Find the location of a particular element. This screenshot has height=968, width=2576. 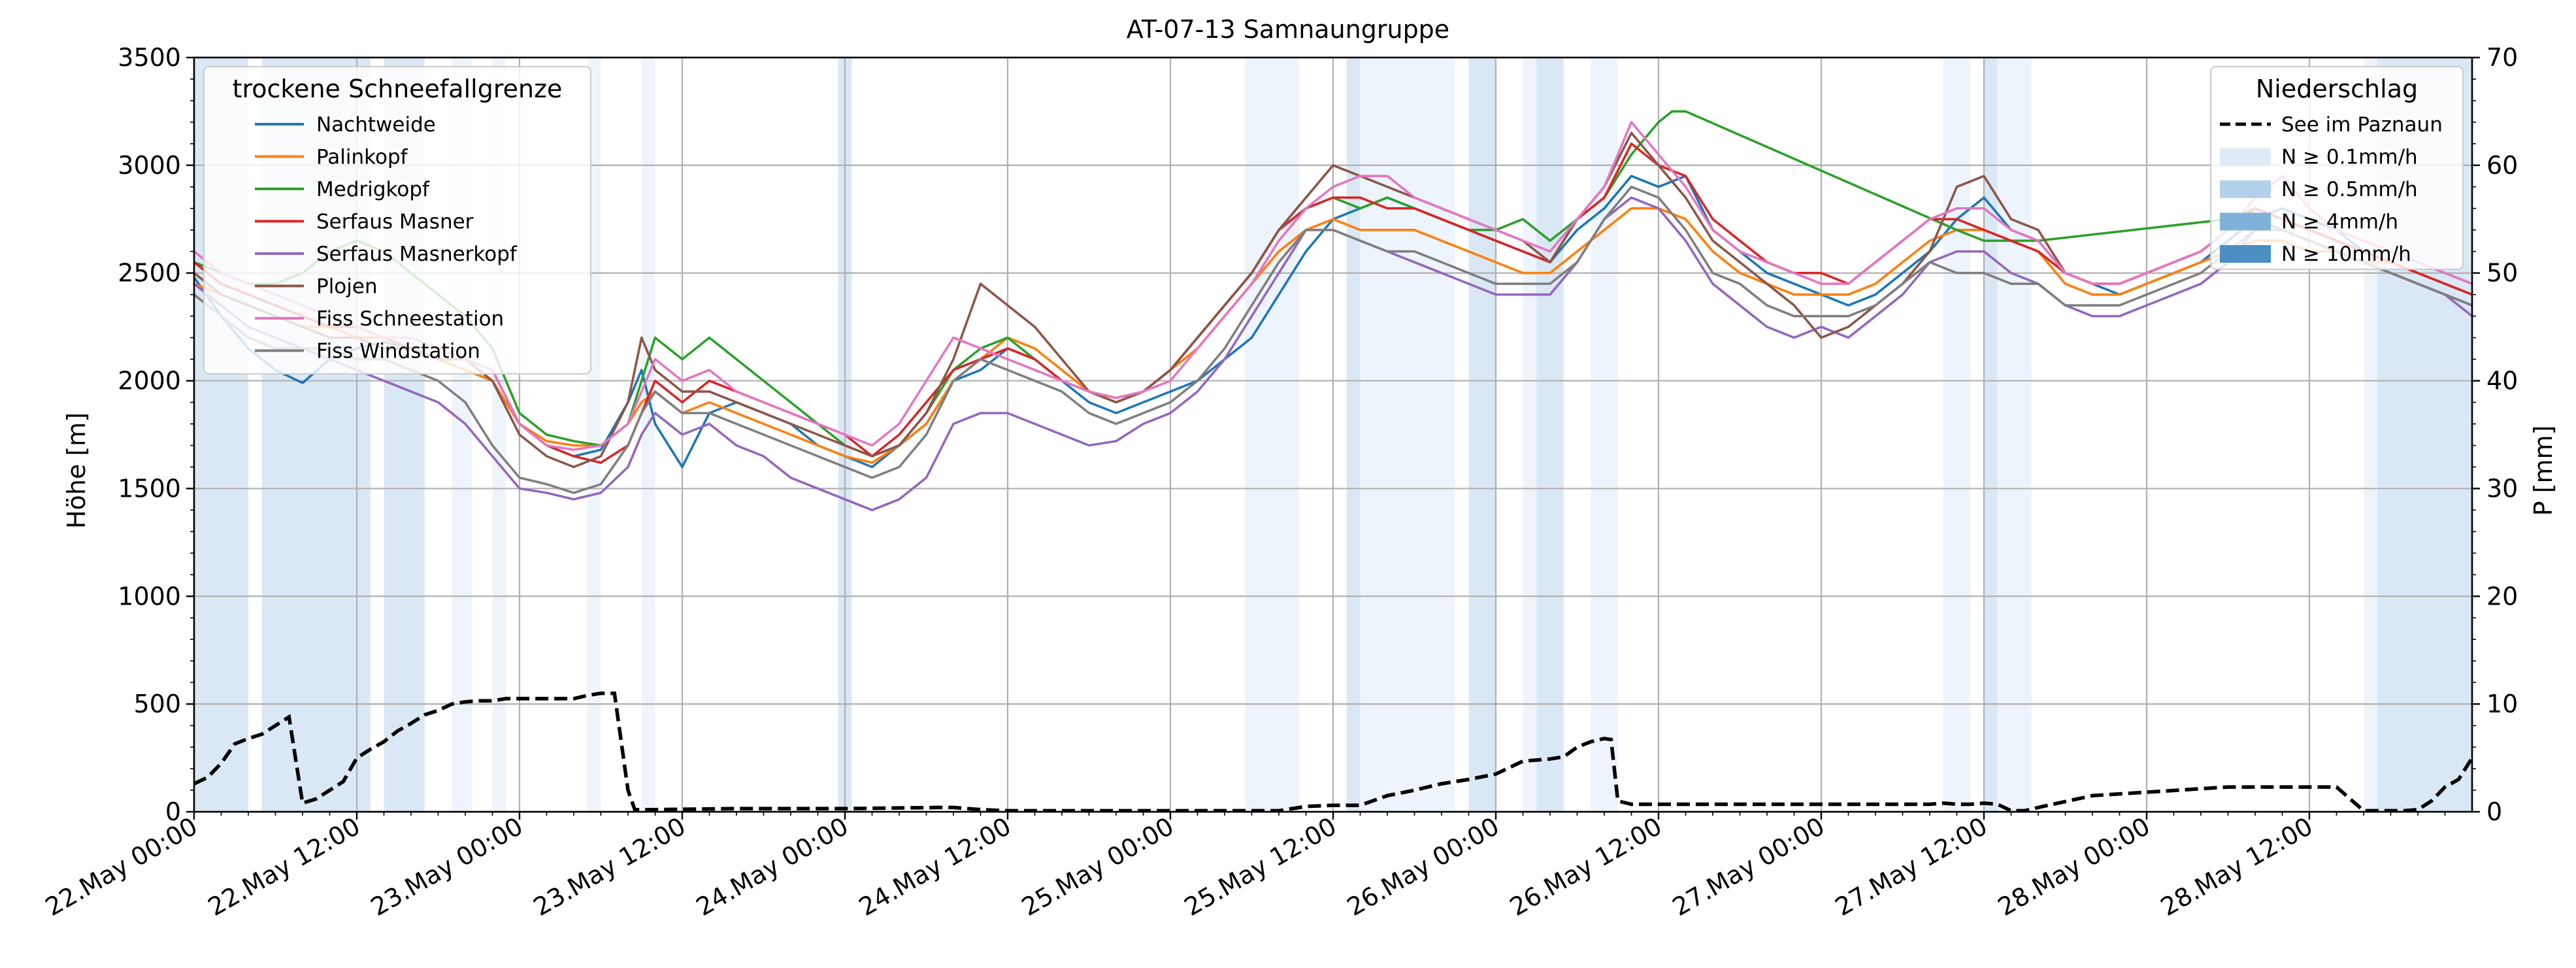

x-tick-label: 28.May 12:00 is located at coordinates (2237, 867).